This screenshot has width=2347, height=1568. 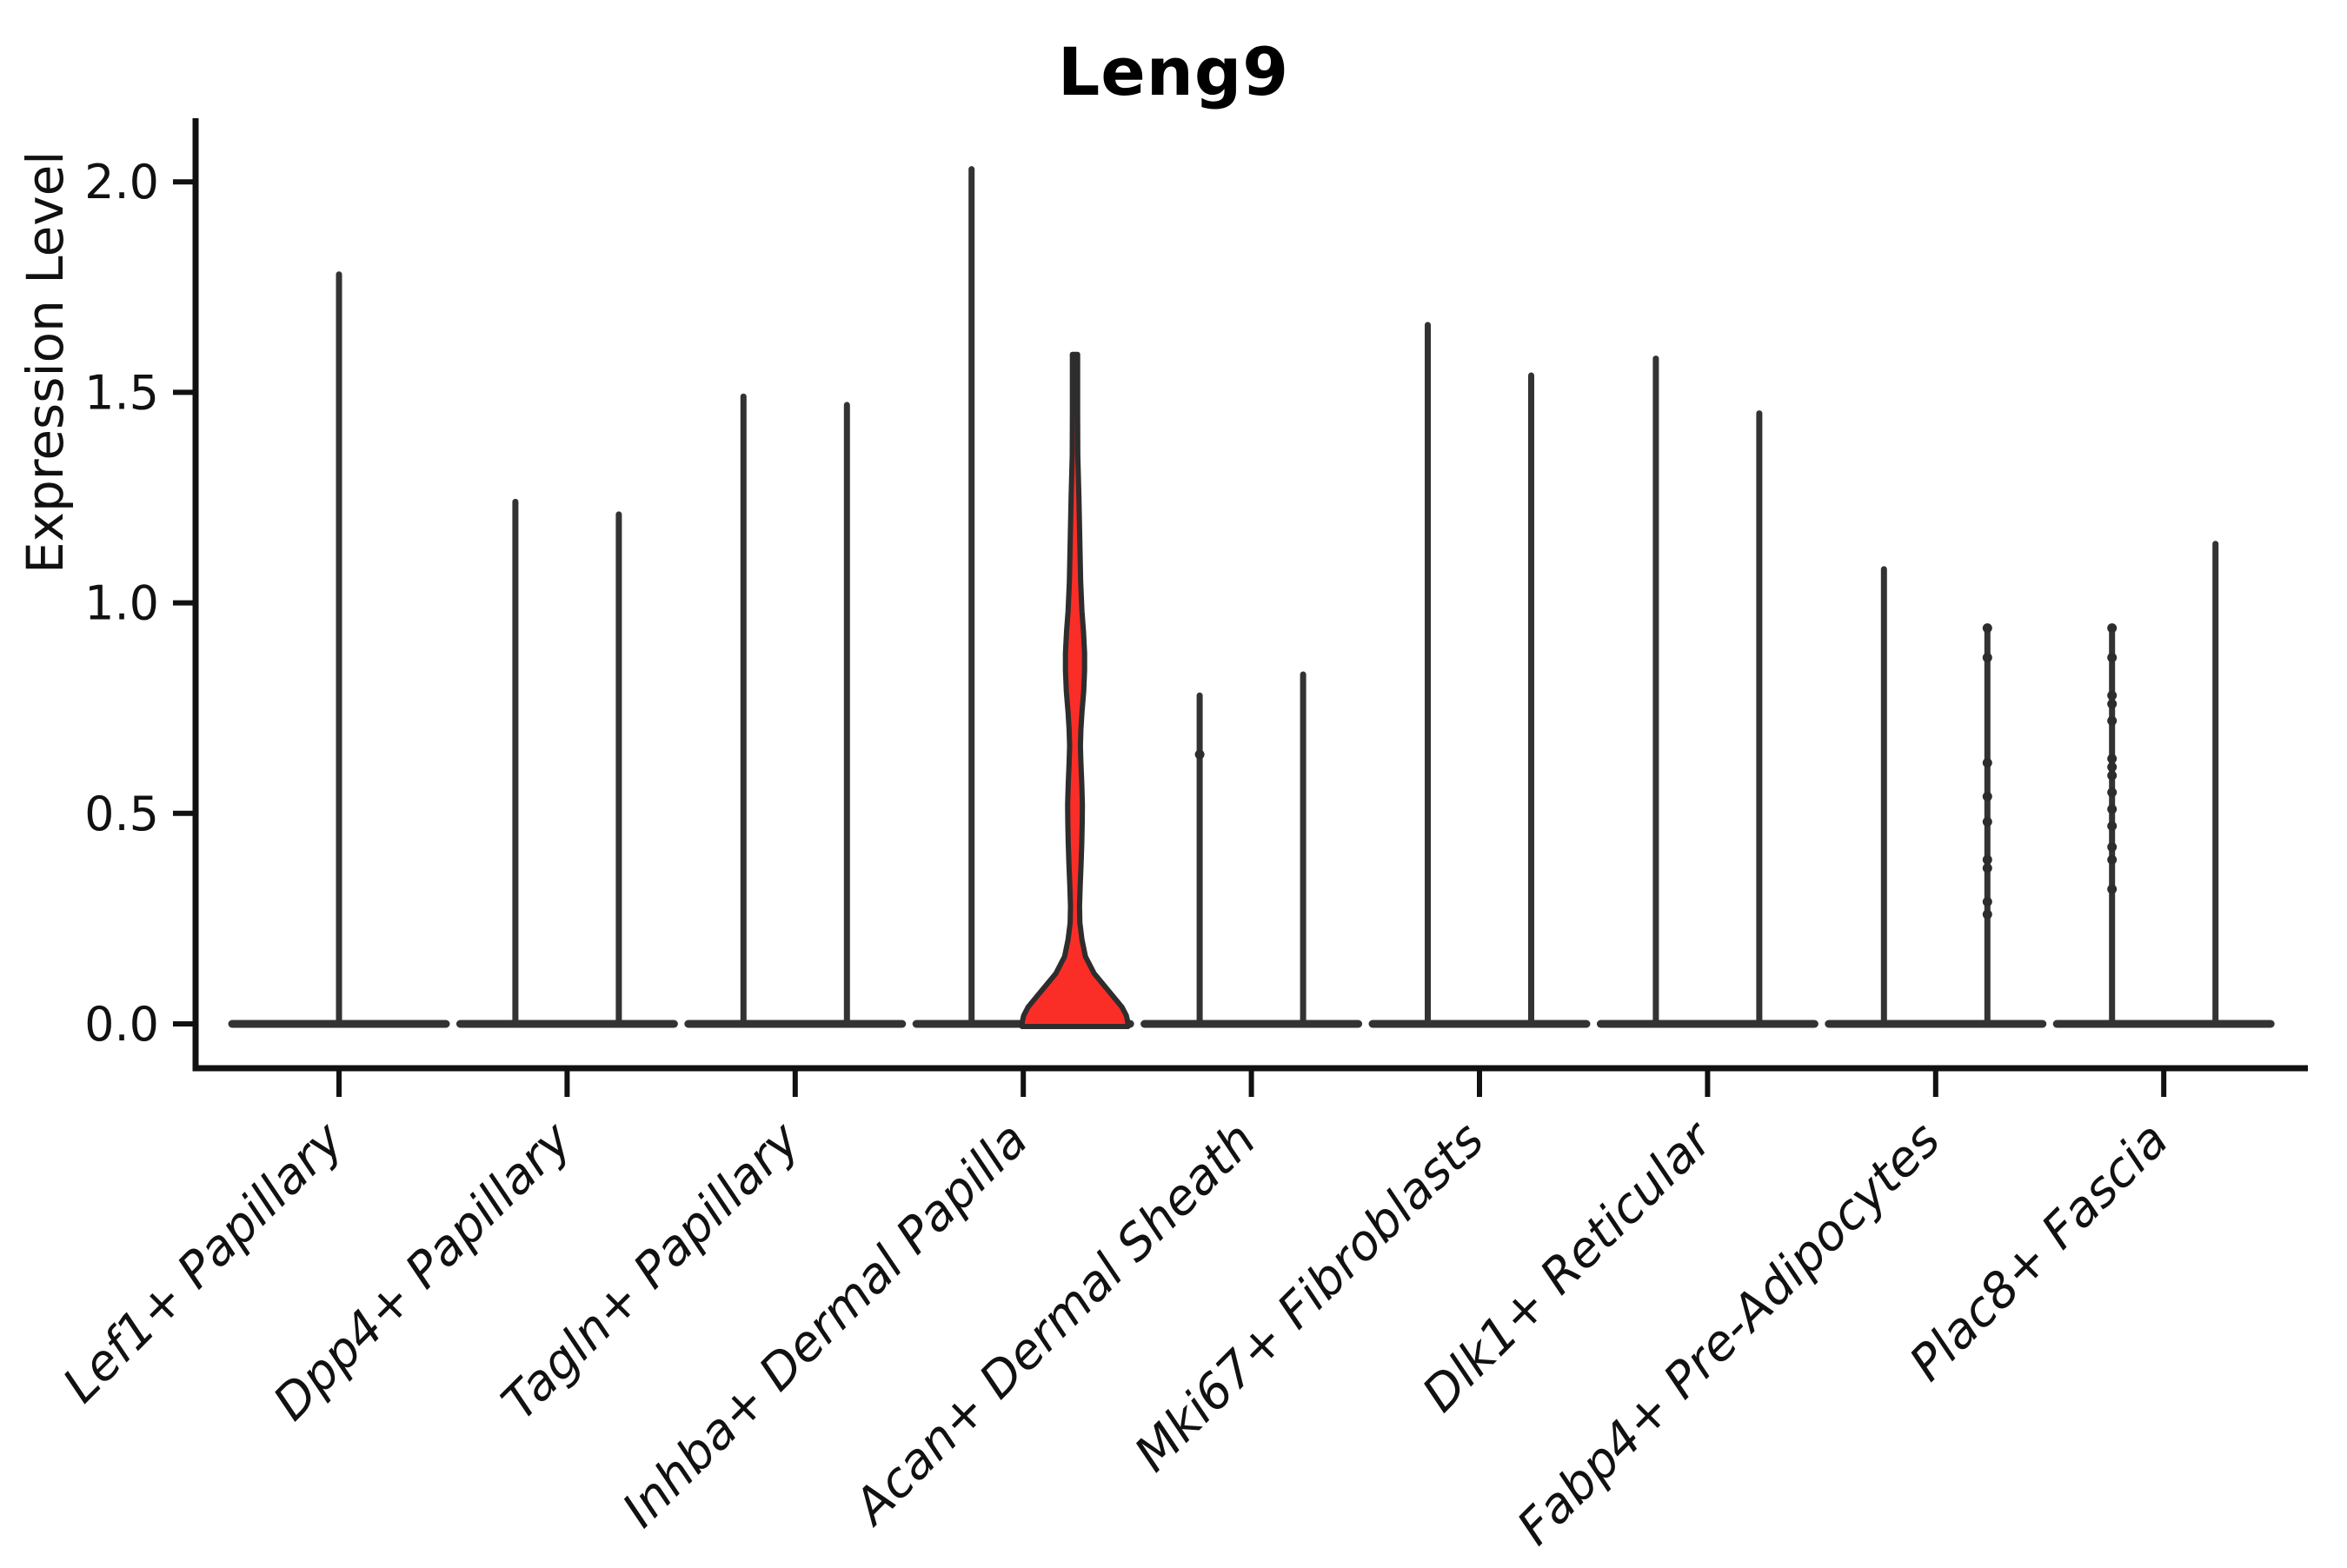 What do you see at coordinates (121, 392) in the screenshot?
I see `y-tick-label: 1.5` at bounding box center [121, 392].